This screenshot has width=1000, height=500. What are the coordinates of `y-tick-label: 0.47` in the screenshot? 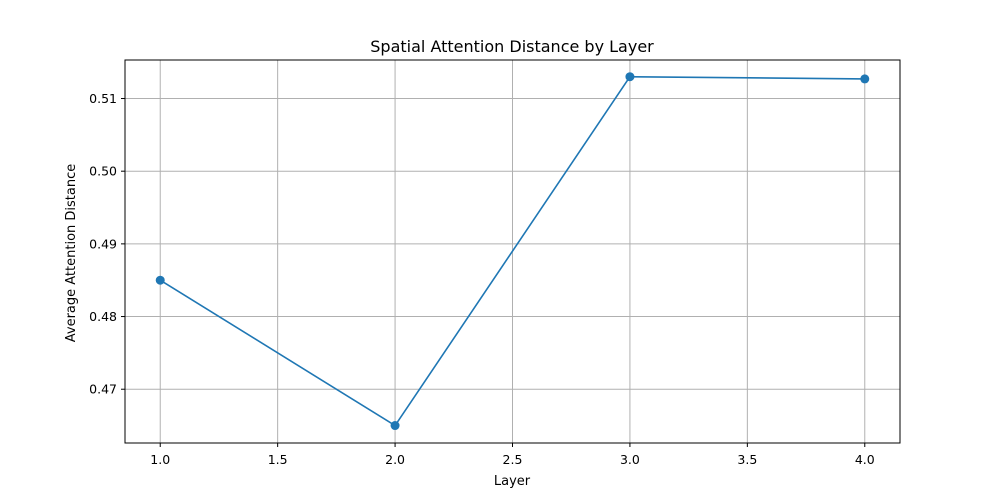 It's located at (103, 389).